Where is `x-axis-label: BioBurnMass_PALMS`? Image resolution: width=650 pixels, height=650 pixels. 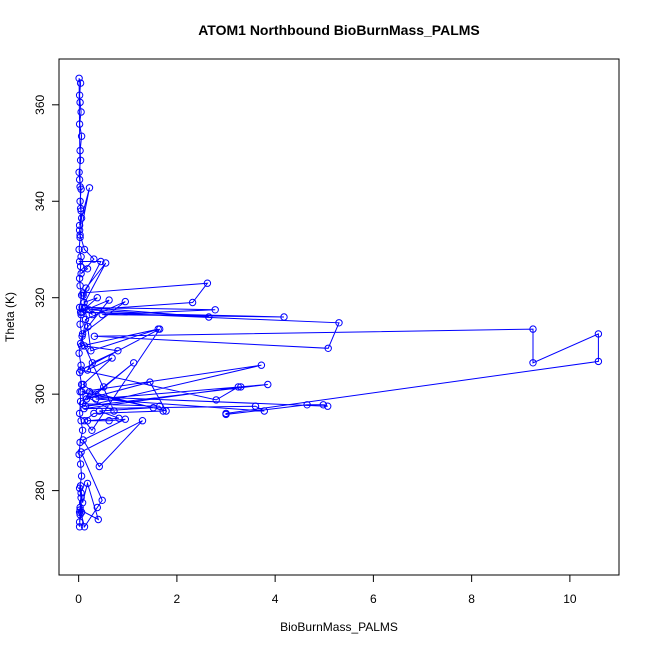 x-axis-label: BioBurnMass_PALMS is located at coordinates (339, 627).